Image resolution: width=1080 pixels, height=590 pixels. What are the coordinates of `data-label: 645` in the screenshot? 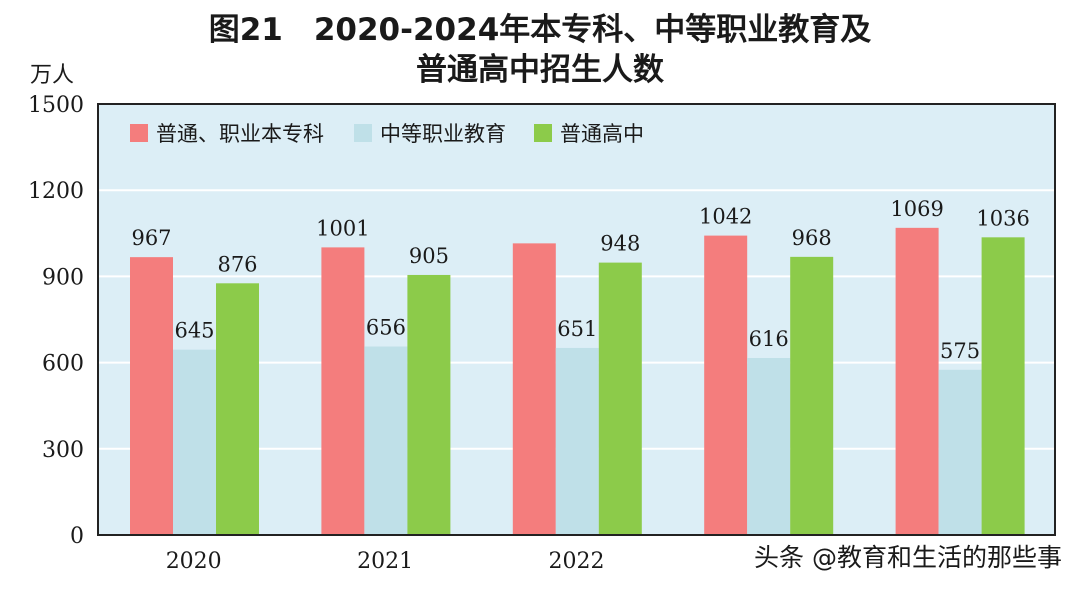 It's located at (194, 331).